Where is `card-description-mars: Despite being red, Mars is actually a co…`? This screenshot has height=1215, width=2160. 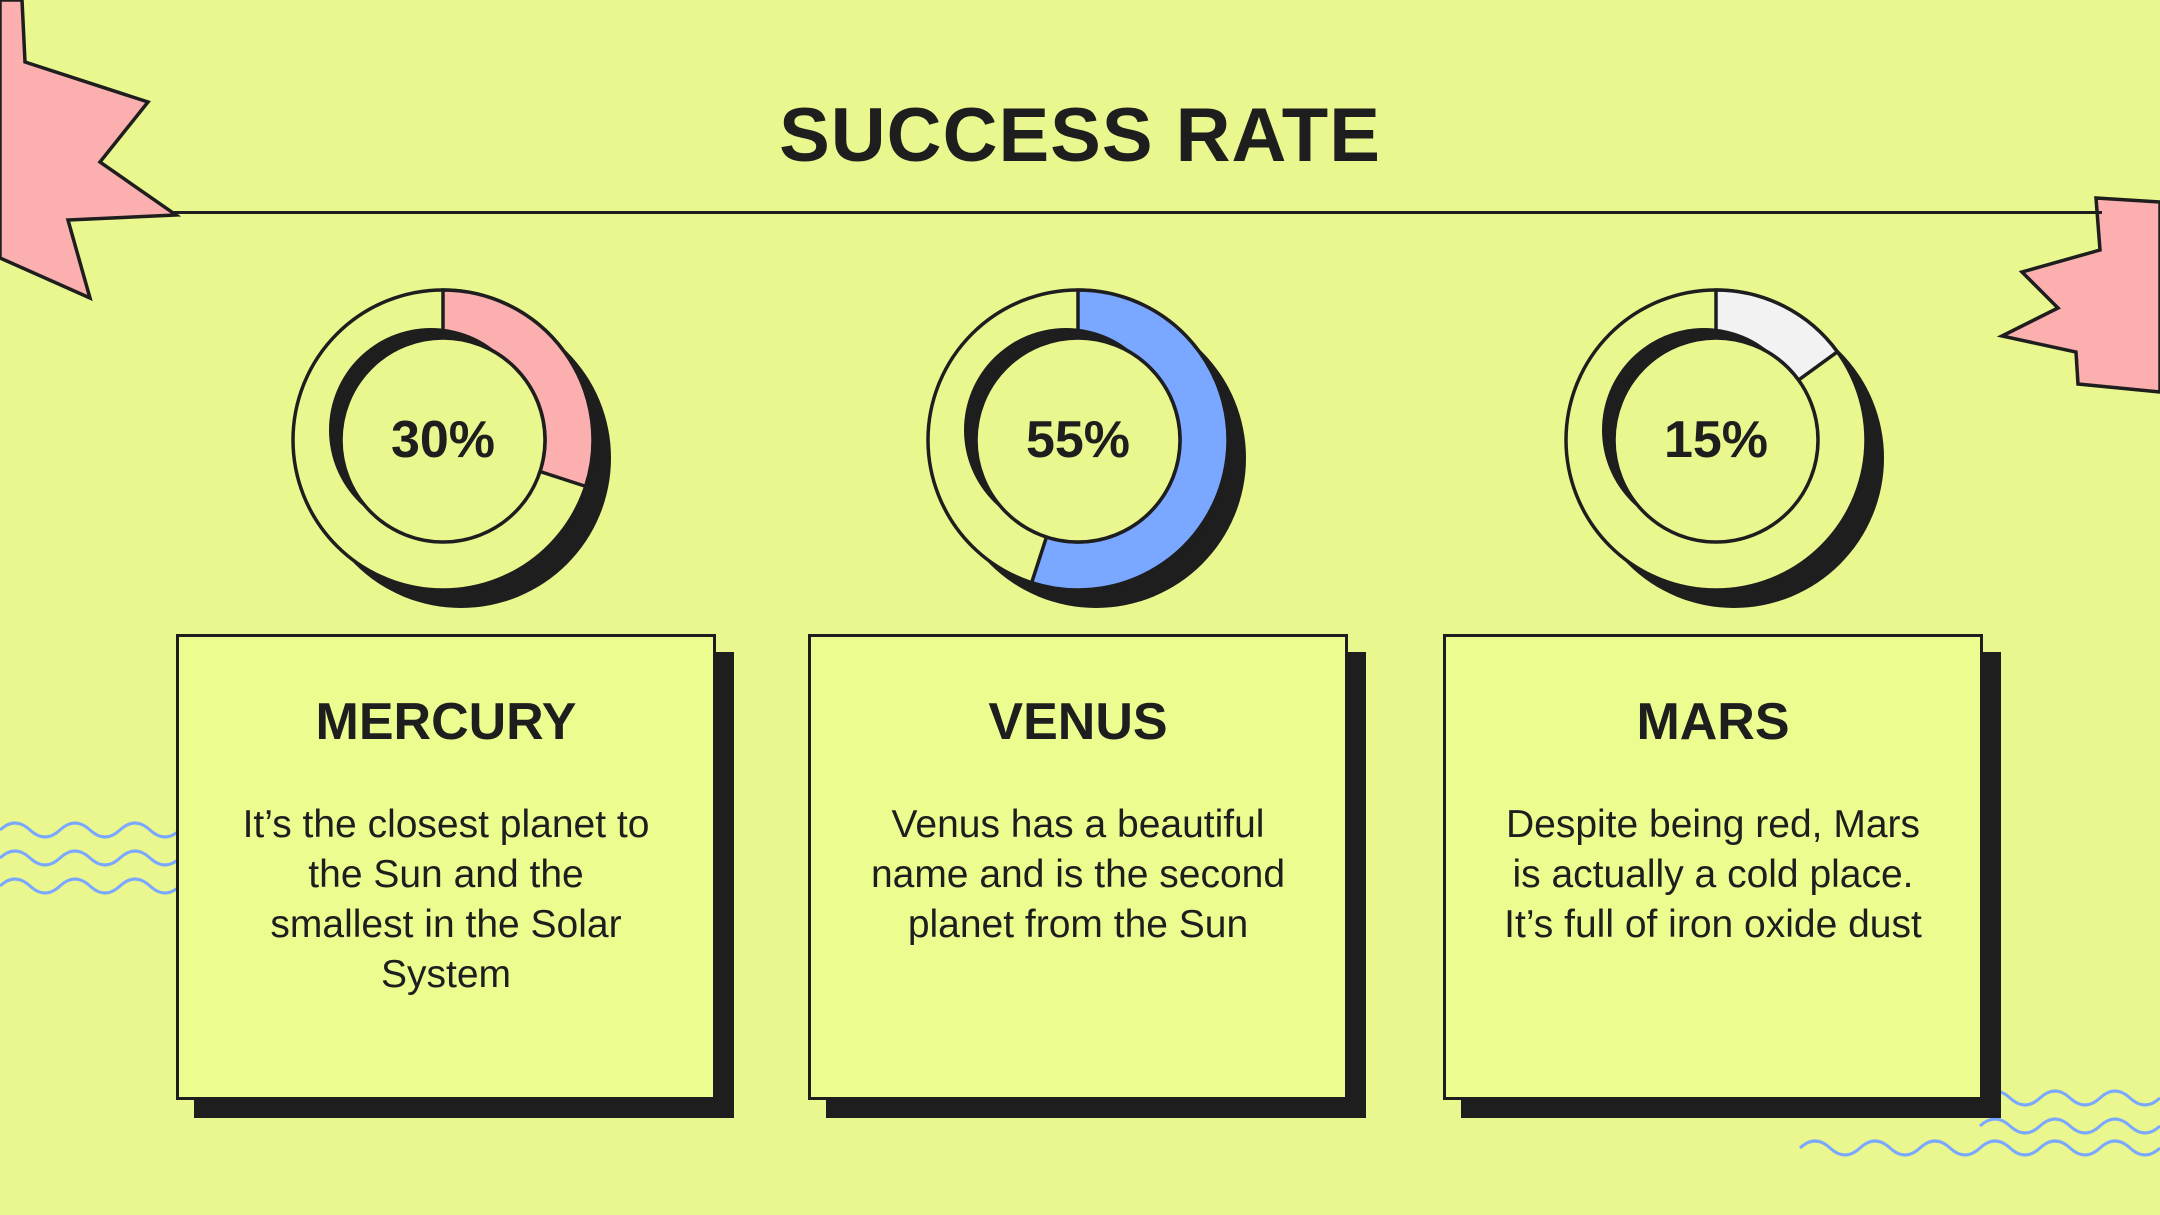
card-description-mars: Despite being red, Mars is actually a co… is located at coordinates (1713, 874).